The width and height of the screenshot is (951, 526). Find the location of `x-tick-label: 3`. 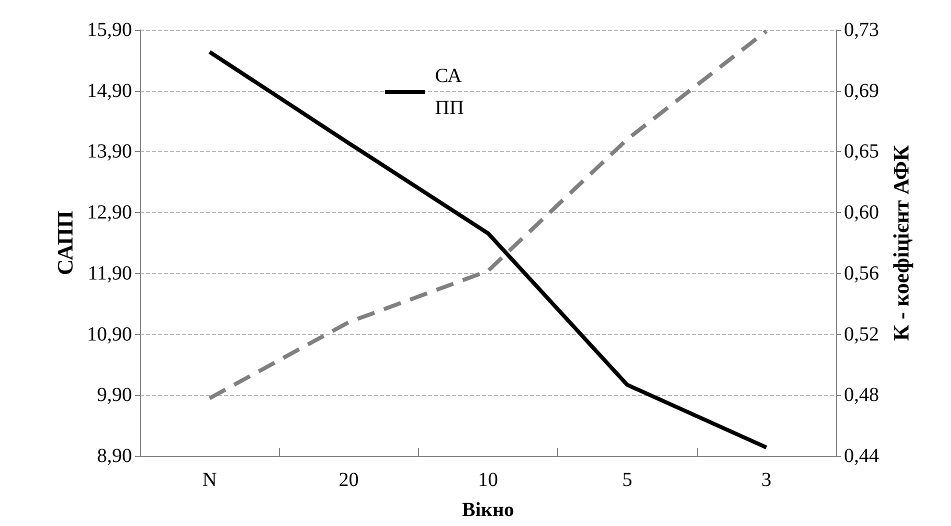

x-tick-label: 3 is located at coordinates (766, 480).